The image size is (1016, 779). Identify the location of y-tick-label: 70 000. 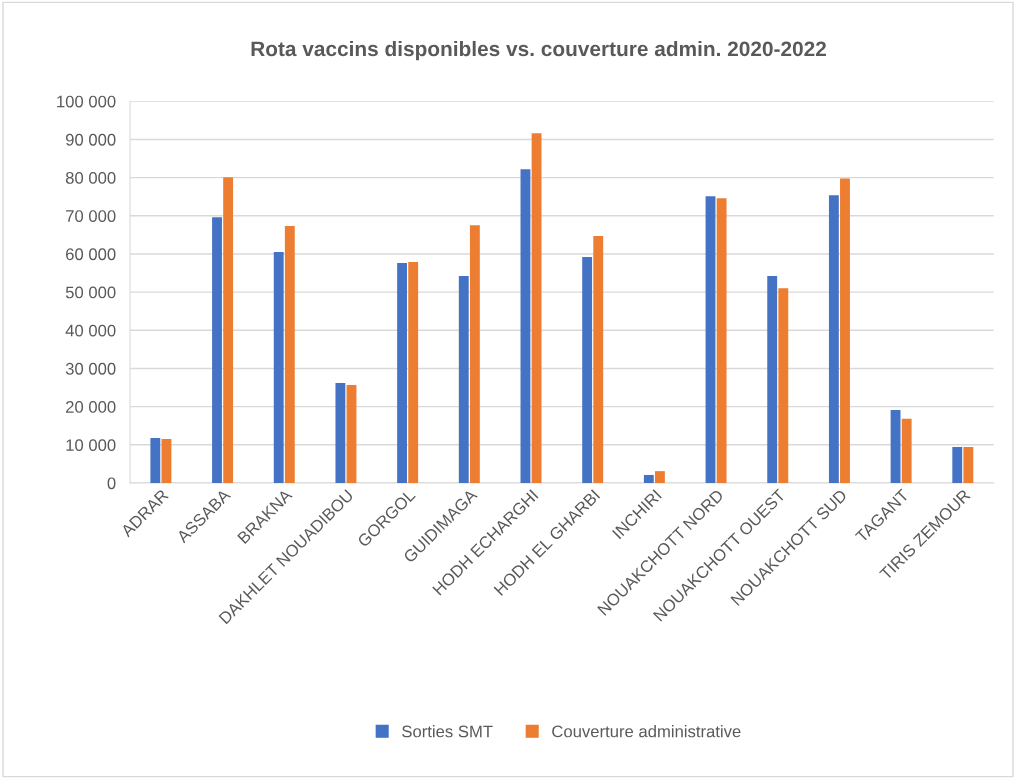
(91, 216).